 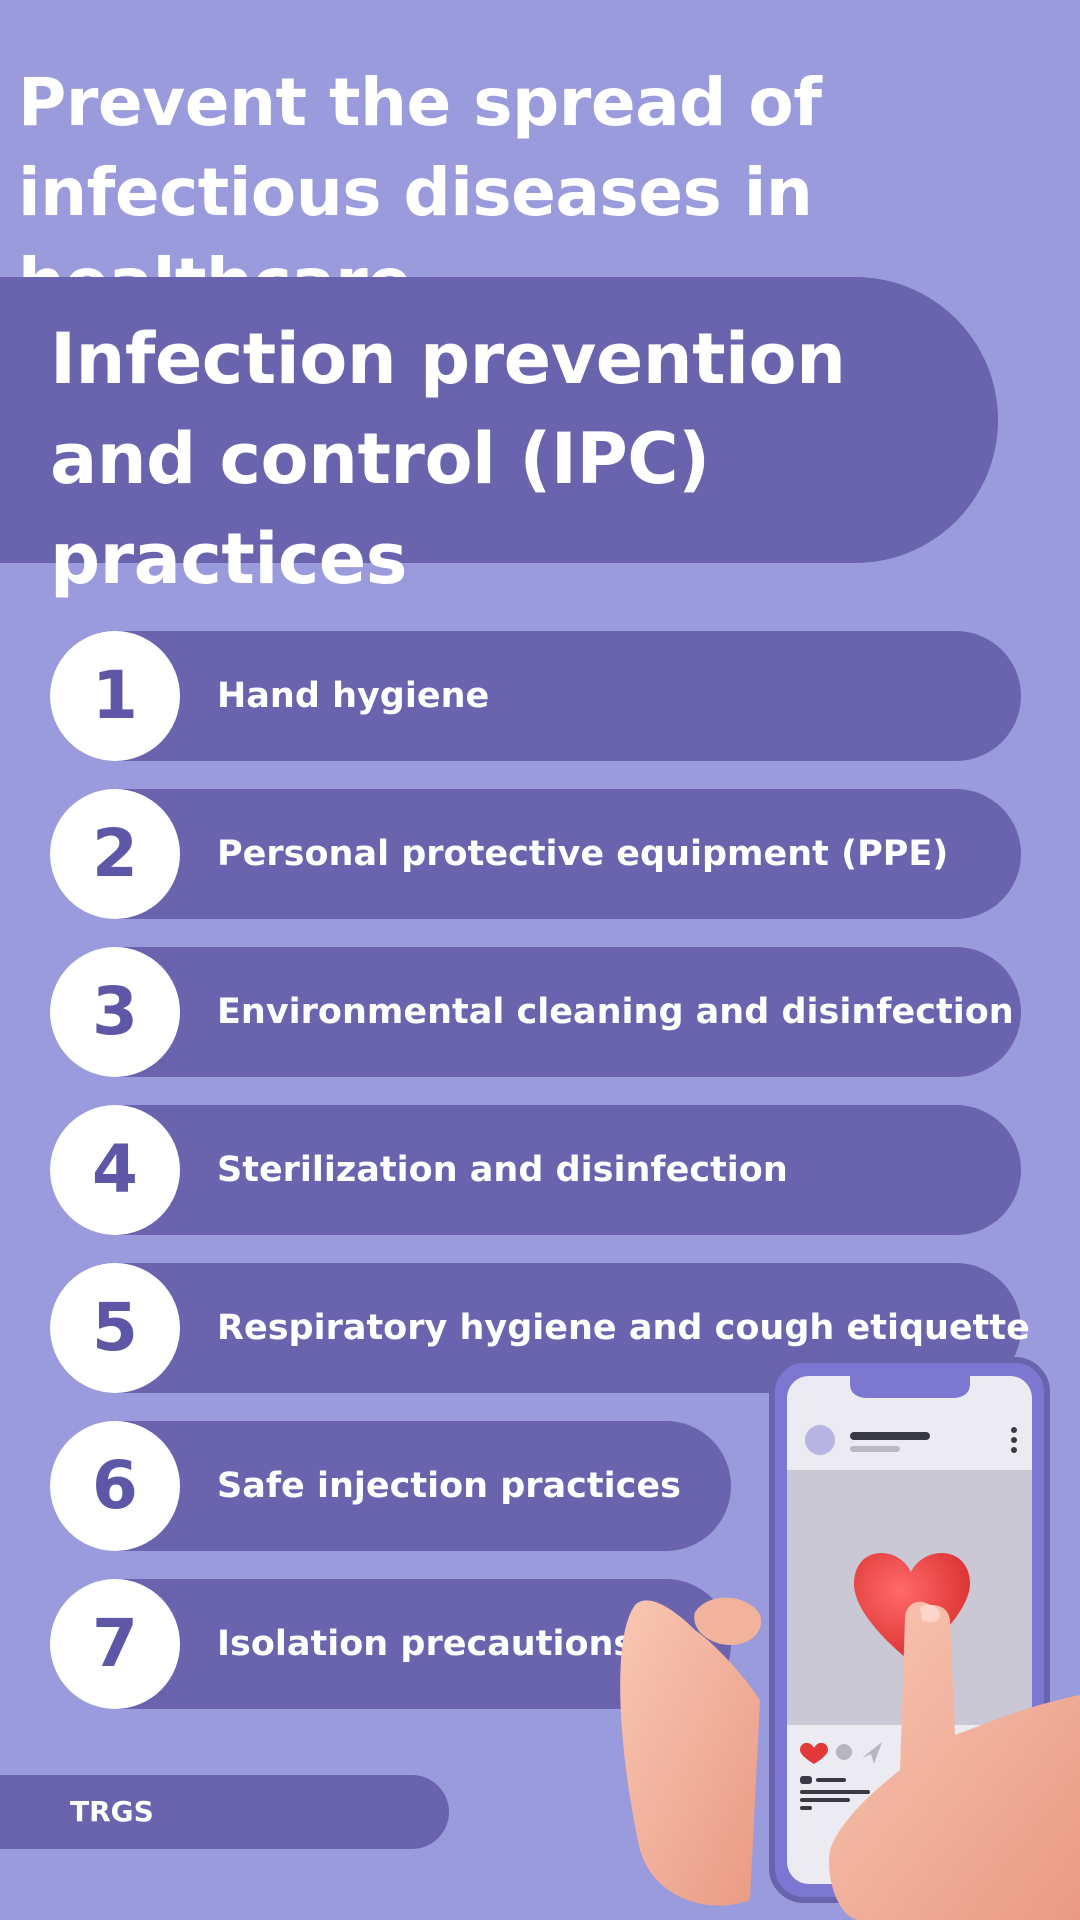 I want to click on comment-icon, so click(x=844, y=1752).